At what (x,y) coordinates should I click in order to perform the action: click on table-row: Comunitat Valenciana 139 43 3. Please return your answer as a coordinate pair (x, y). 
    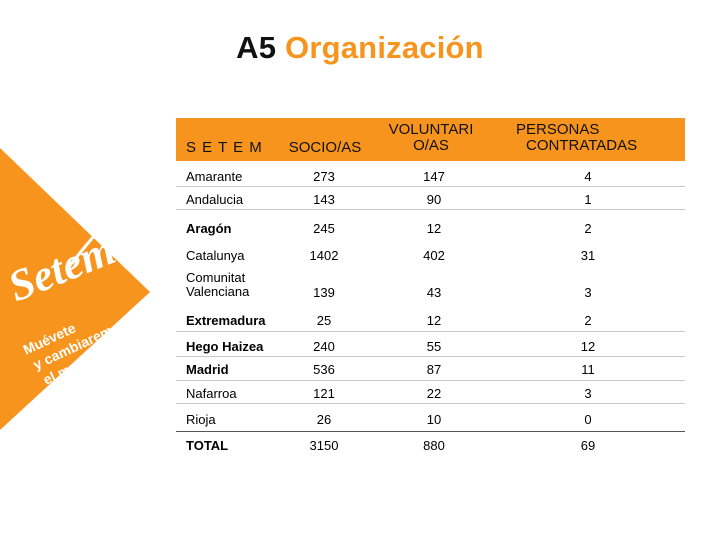
    Looking at the image, I should click on (430, 287).